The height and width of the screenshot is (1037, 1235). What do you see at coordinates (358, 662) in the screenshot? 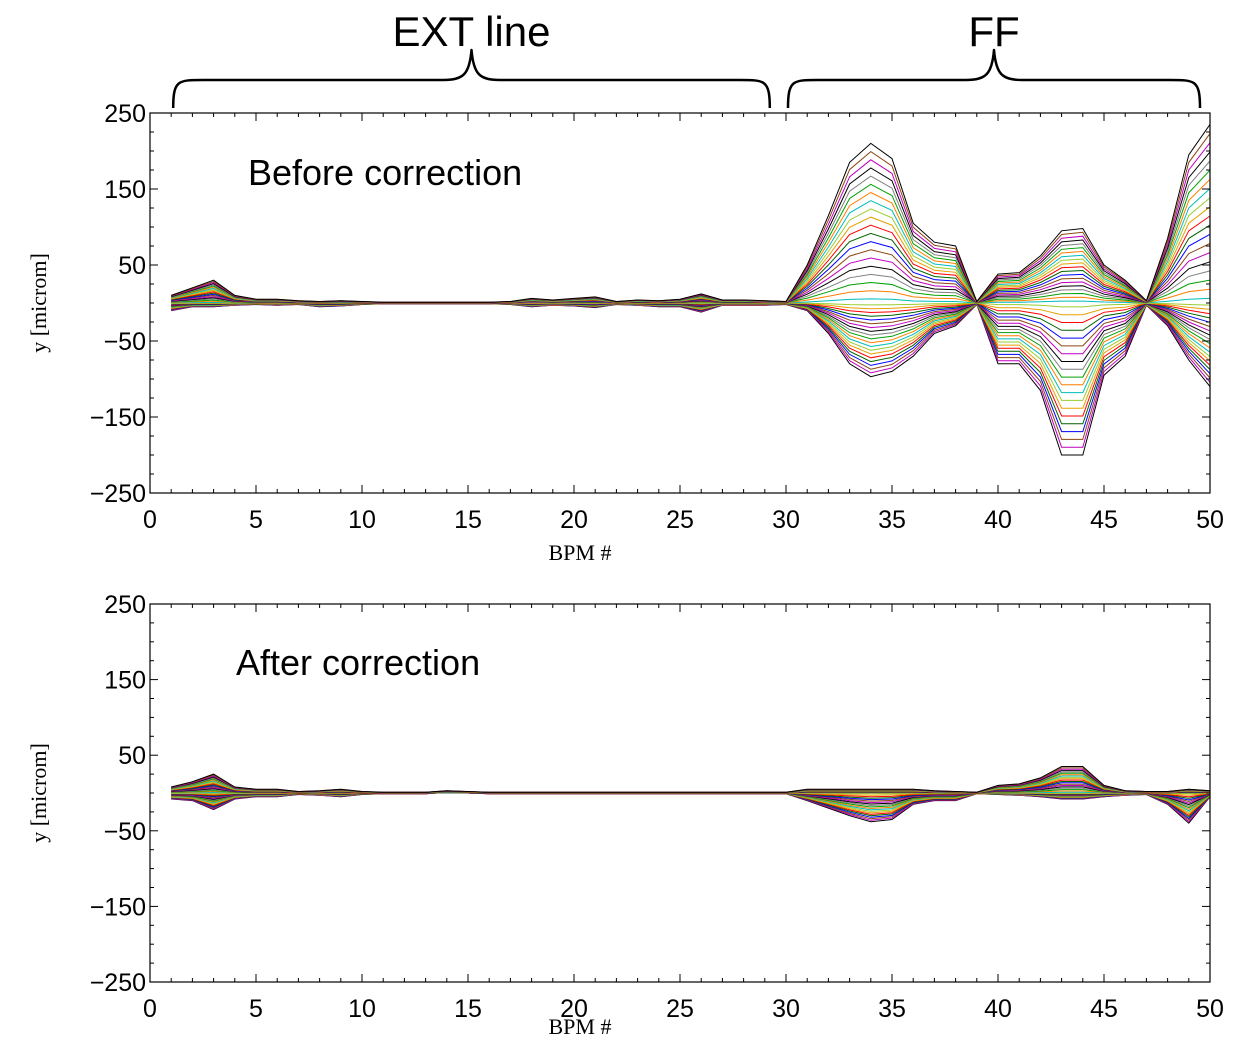
I see `after-correction-annotation: After correction` at bounding box center [358, 662].